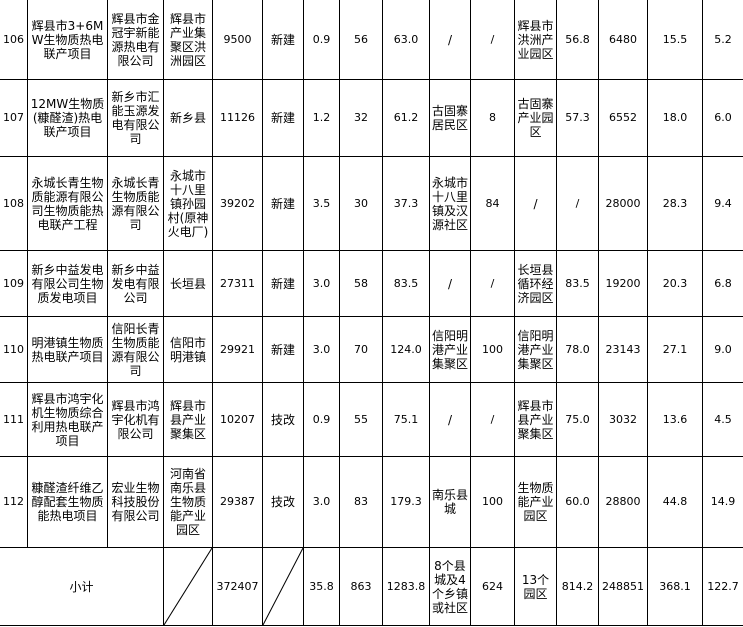 This screenshot has height=627, width=743. I want to click on value-c15: 9.0, so click(722, 349).